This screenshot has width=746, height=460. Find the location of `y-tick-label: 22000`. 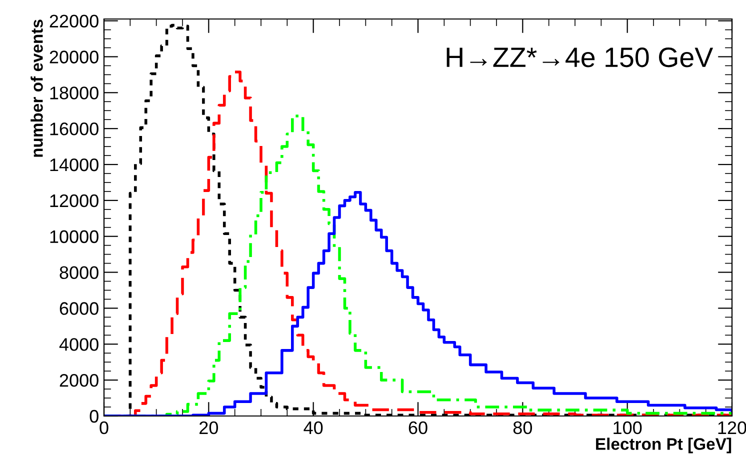

y-tick-label: 22000 is located at coordinates (74, 21).